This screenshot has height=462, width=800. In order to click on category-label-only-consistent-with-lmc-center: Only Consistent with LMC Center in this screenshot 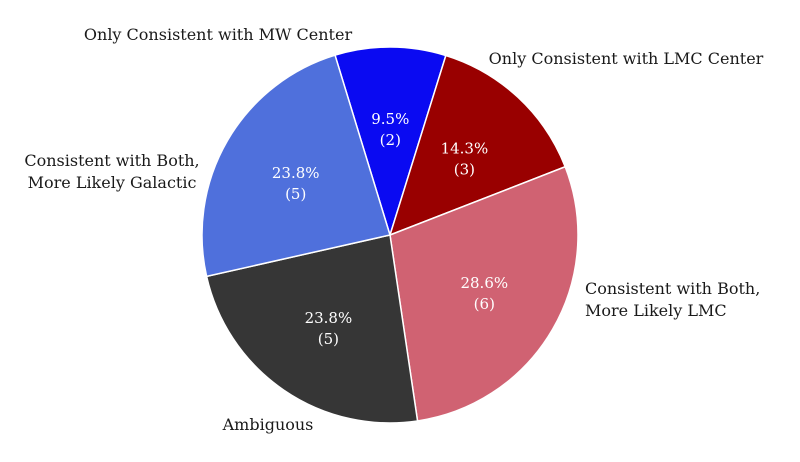, I will do `click(626, 58)`.